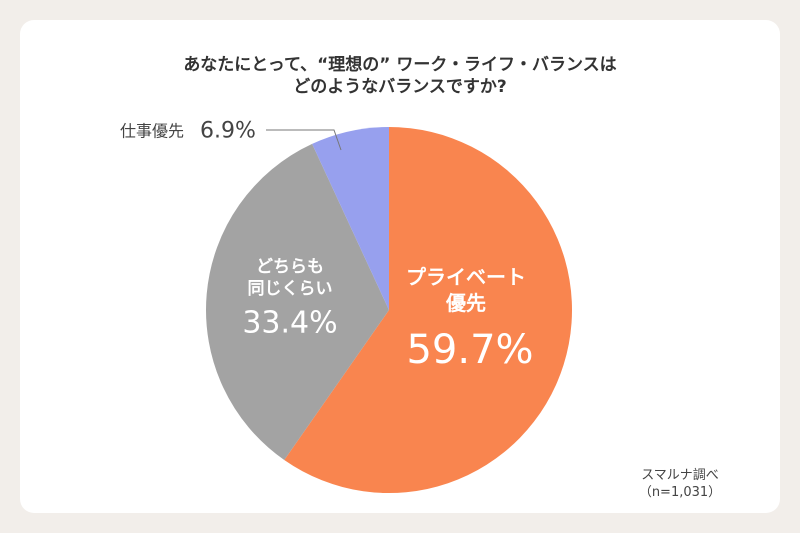  What do you see at coordinates (228, 131) in the screenshot?
I see `slice-value: 6.9%` at bounding box center [228, 131].